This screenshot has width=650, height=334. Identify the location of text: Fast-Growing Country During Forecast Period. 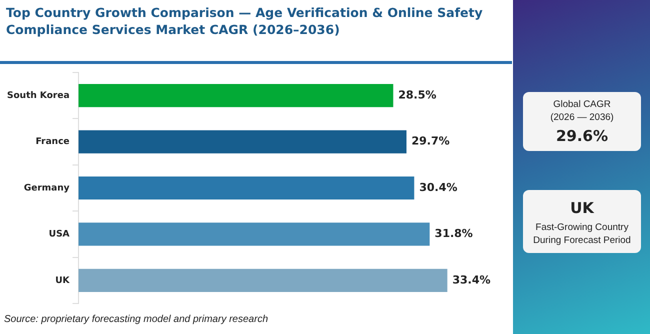
(582, 234).